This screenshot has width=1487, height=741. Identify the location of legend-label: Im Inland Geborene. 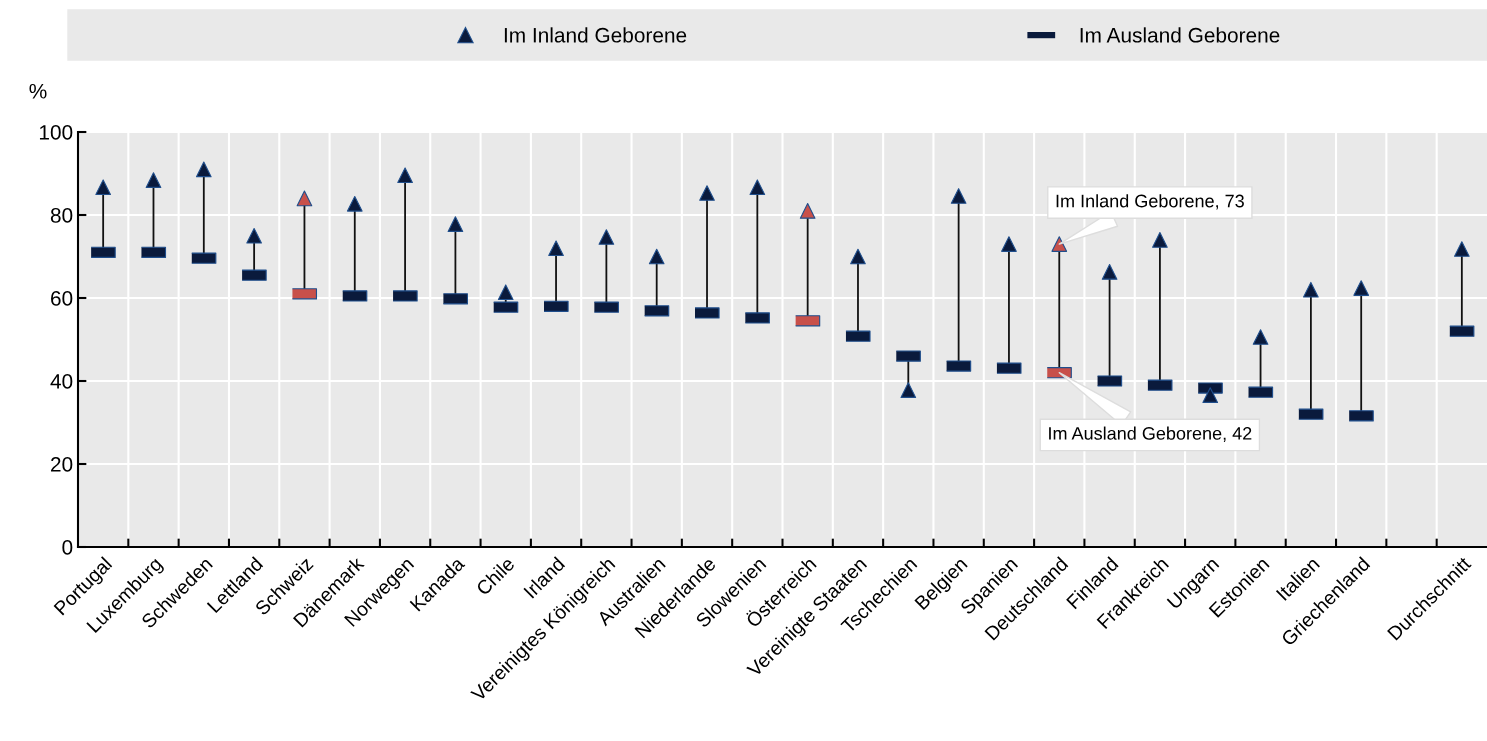
(595, 35).